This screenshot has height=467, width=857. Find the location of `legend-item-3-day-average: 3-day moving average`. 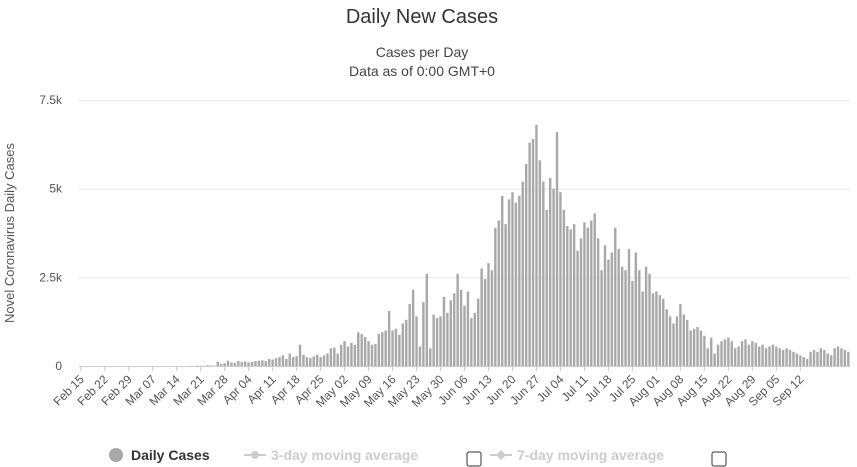

legend-item-3-day-average: 3-day moving average is located at coordinates (363, 457).